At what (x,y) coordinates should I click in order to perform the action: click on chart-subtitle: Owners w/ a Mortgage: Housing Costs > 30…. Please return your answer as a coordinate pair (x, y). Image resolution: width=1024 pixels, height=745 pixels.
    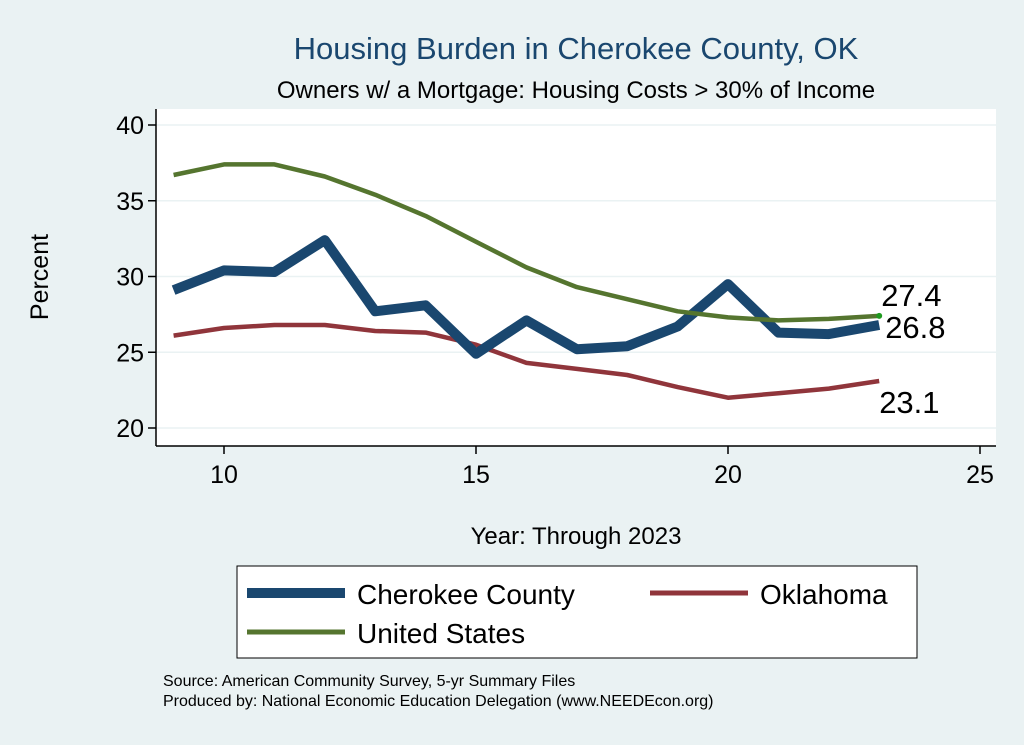
    Looking at the image, I should click on (576, 90).